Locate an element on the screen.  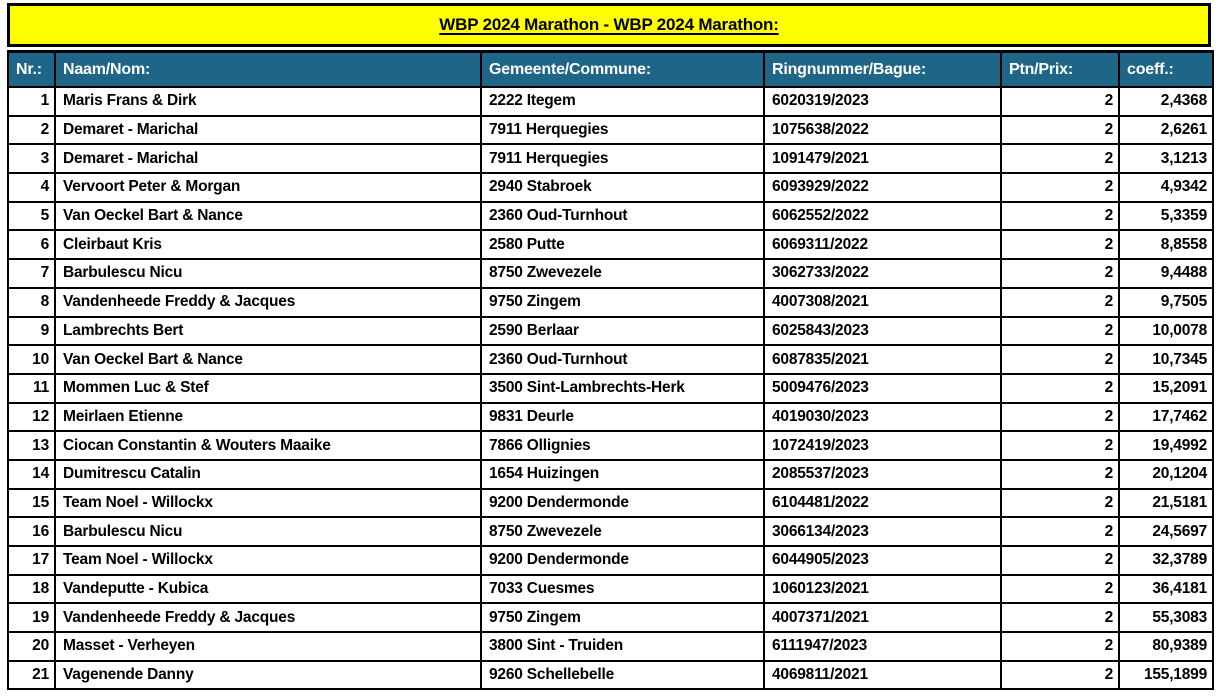
cell-gemeente: 3500 Sint-Lambrechts-Herk is located at coordinates (622, 388).